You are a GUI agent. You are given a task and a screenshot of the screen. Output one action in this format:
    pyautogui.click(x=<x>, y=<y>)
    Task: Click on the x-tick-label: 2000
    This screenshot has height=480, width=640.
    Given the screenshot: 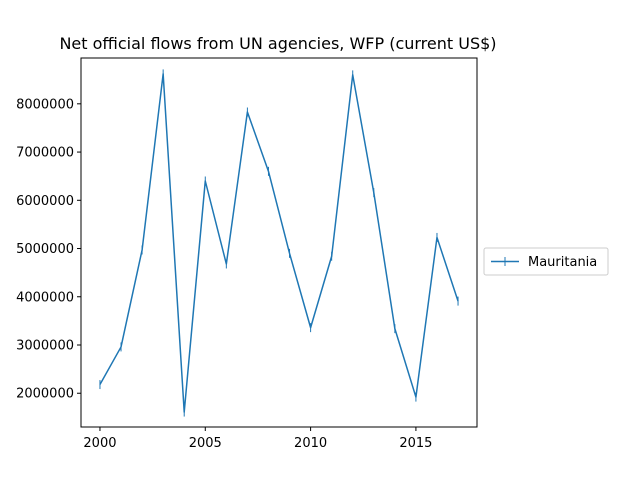 What is the action you would take?
    pyautogui.click(x=99, y=443)
    